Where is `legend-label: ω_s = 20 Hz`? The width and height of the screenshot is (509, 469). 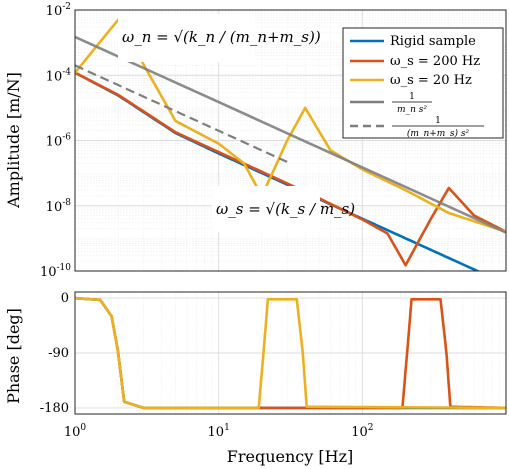
legend-label: ω_s = 20 Hz is located at coordinates (431, 80).